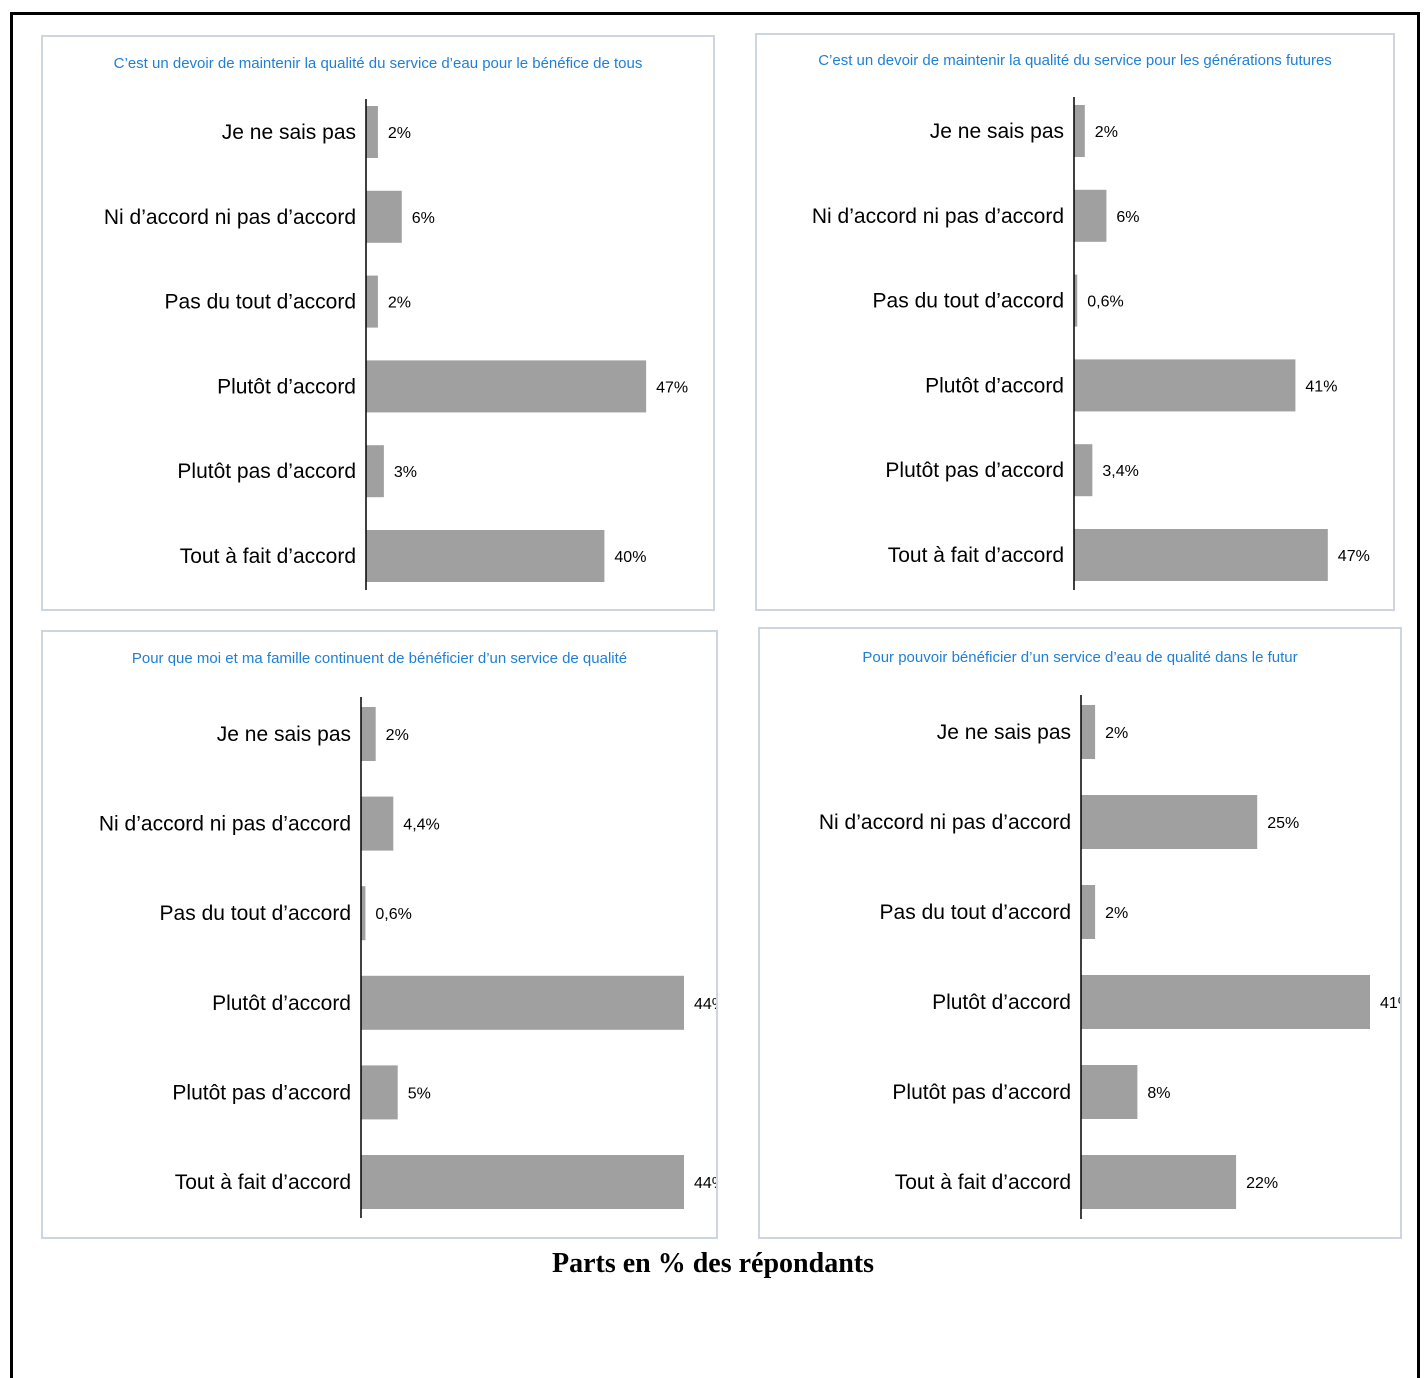 The height and width of the screenshot is (1378, 1426). I want to click on data-label: 25%, so click(1283, 823).